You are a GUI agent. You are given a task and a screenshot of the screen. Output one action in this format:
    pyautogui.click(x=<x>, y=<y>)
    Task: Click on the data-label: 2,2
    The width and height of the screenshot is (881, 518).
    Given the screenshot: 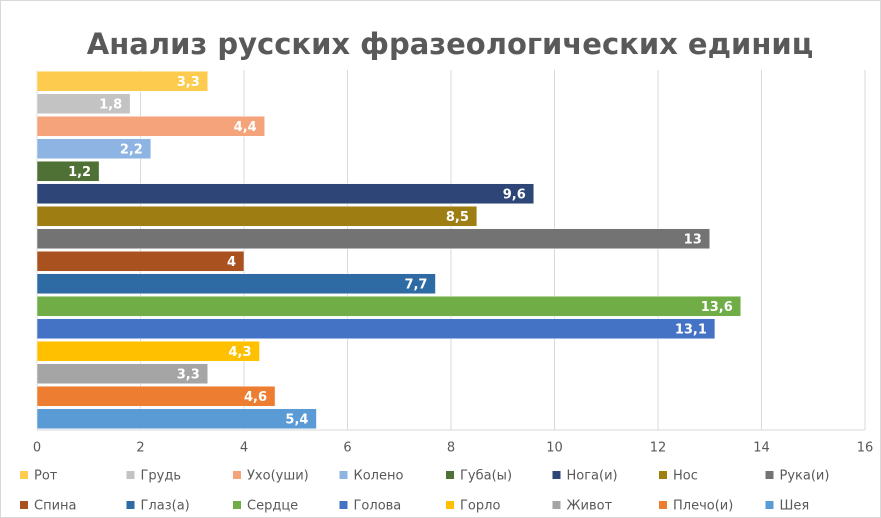 What is the action you would take?
    pyautogui.click(x=131, y=149)
    